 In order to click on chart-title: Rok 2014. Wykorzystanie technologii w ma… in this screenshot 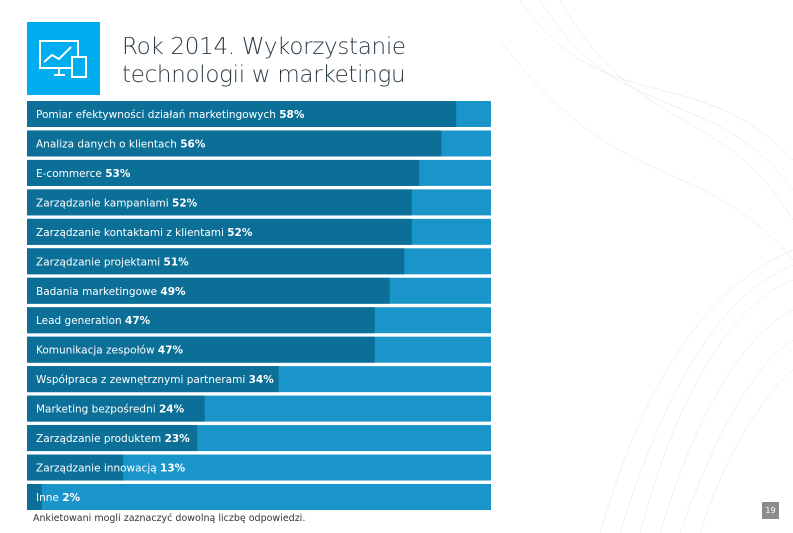, I will do `click(264, 61)`.